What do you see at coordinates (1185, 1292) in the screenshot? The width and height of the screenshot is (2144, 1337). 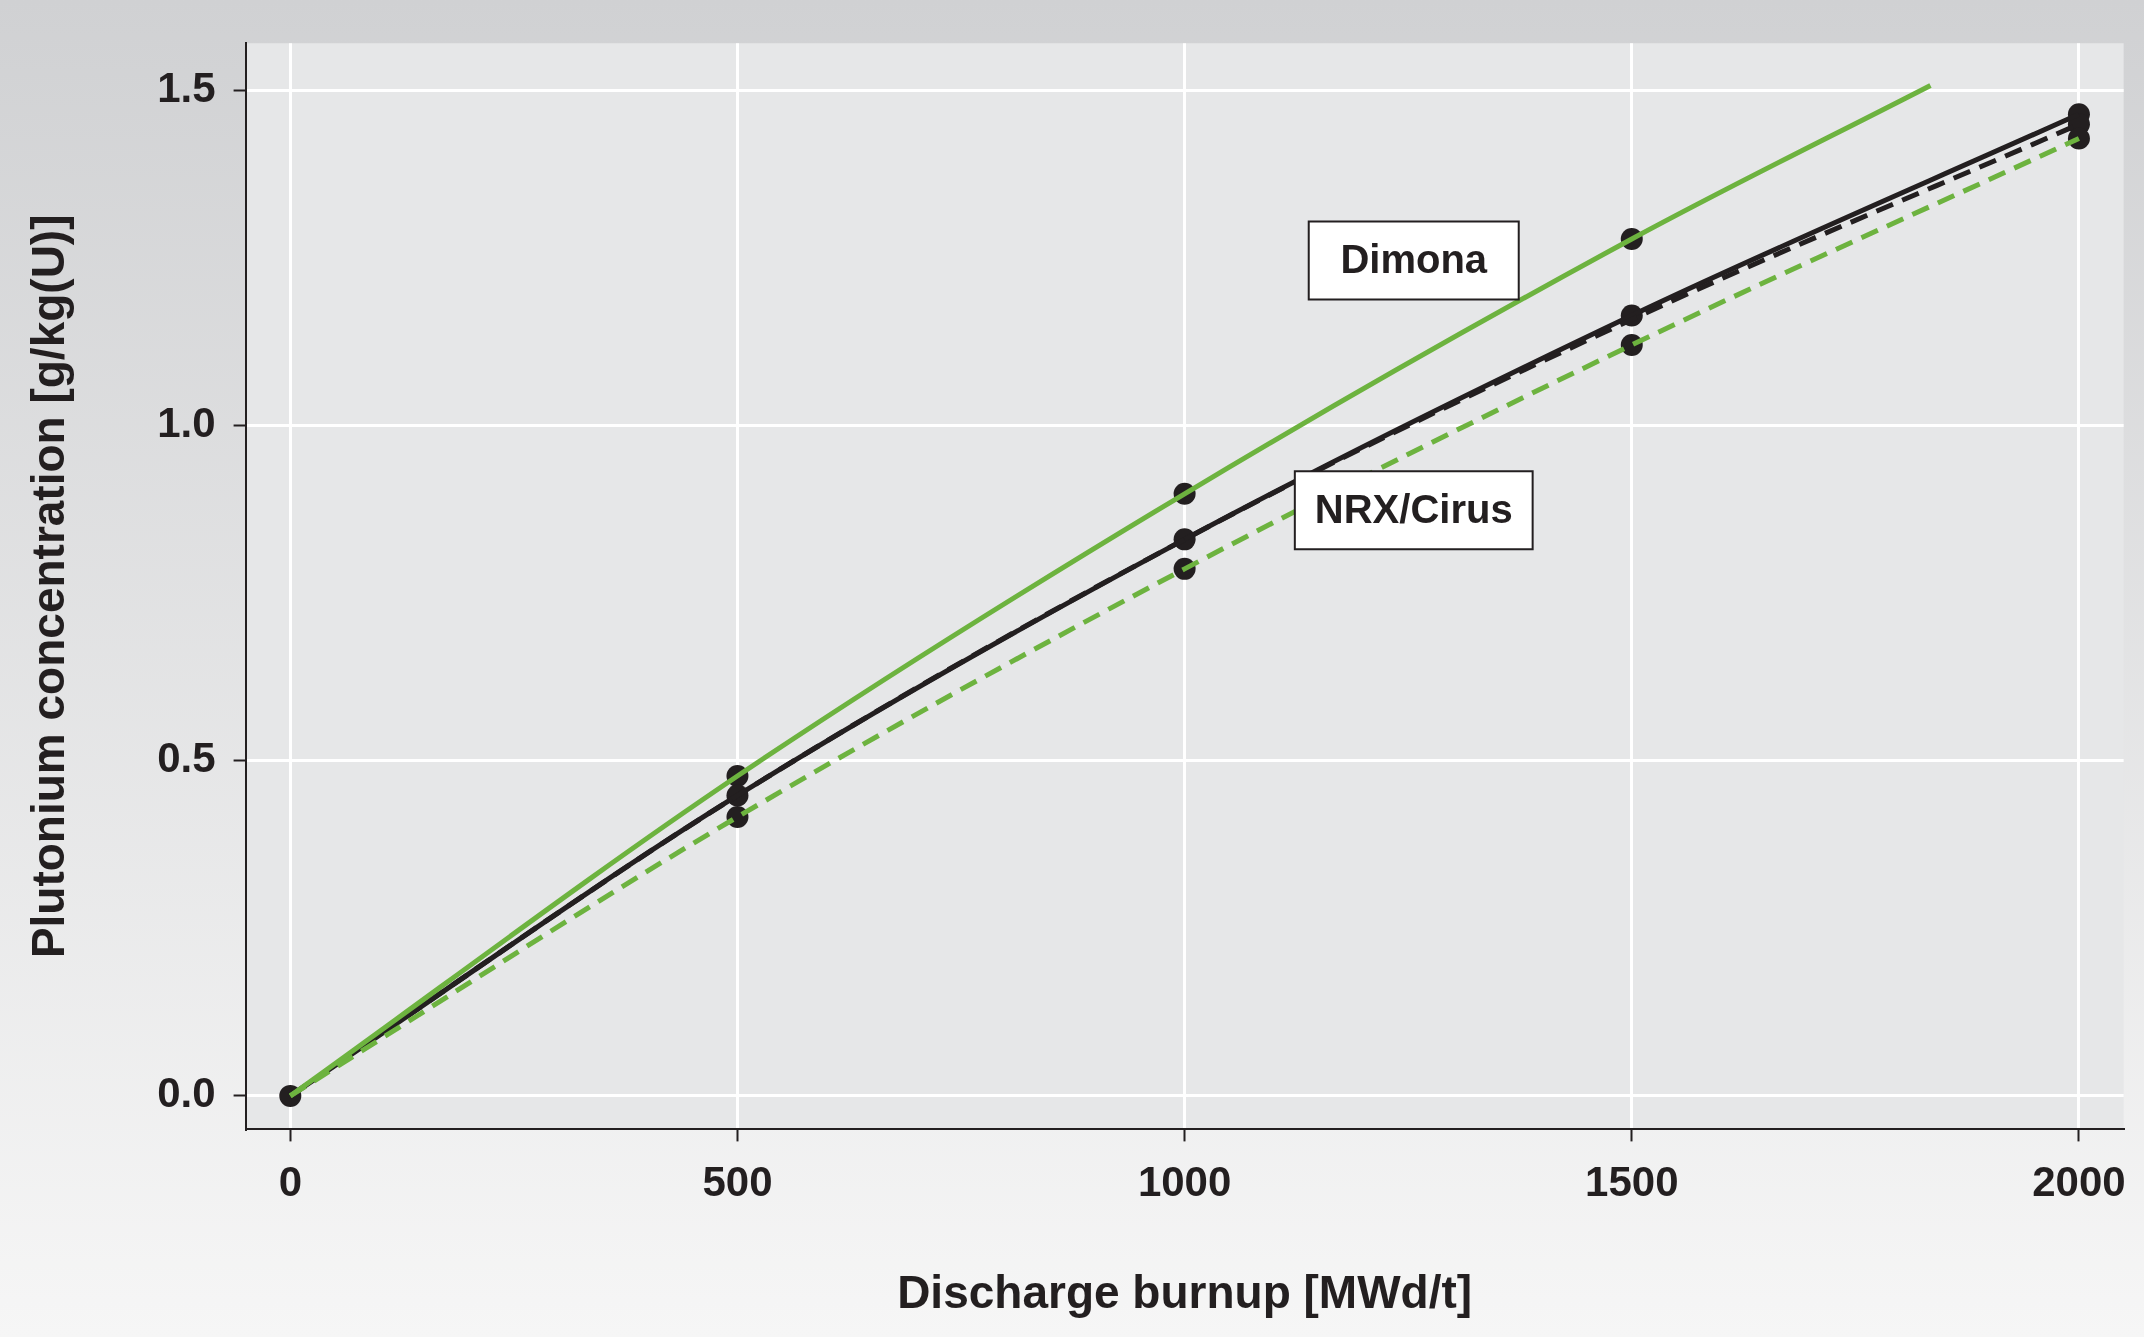 I see `x-axis-title: Discharge burnup [MWd/t]` at bounding box center [1185, 1292].